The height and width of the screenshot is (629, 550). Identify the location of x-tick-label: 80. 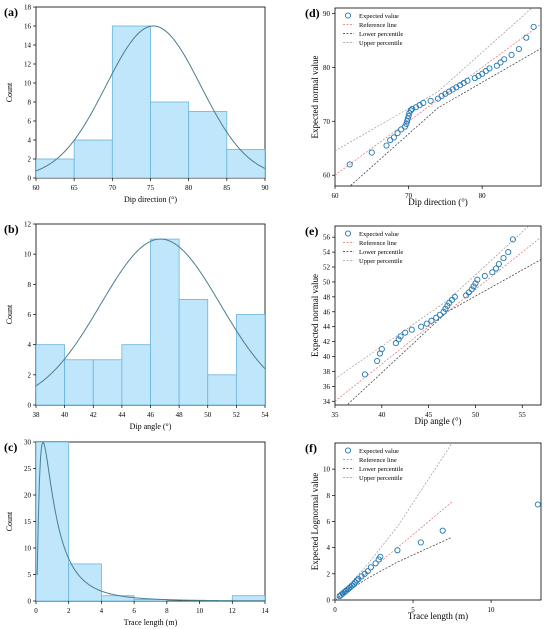
(189, 188).